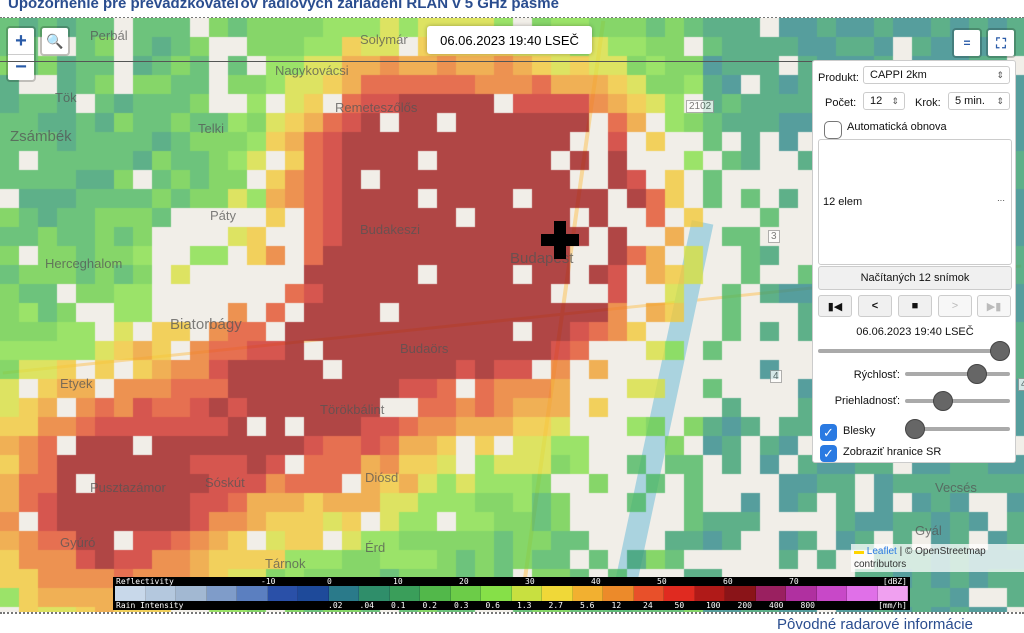 The image size is (1024, 633). What do you see at coordinates (560, 240) in the screenshot?
I see `cross-marker-icon` at bounding box center [560, 240].